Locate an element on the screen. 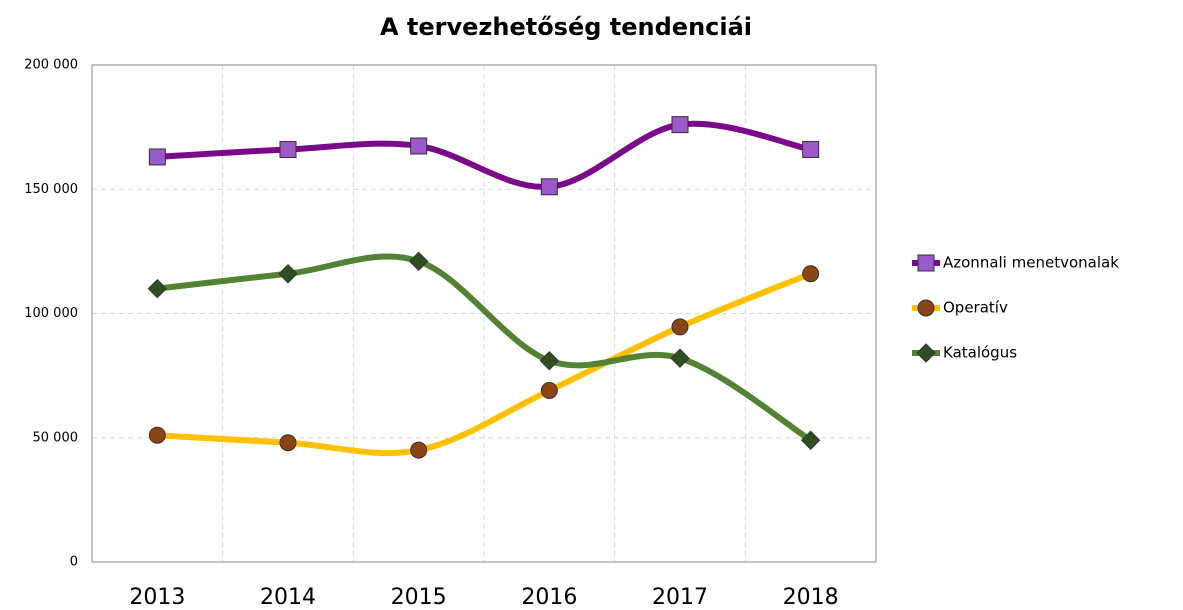  legend-label: Operatív is located at coordinates (975, 308).